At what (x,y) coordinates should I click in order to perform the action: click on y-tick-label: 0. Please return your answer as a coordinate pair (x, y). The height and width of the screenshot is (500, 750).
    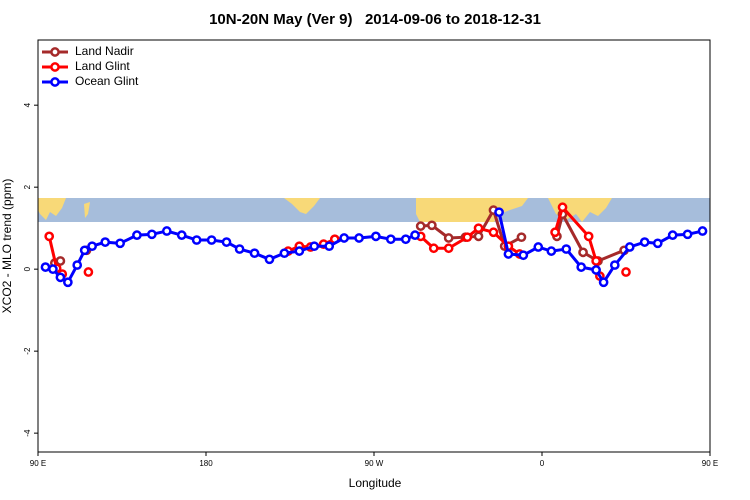
    Looking at the image, I should click on (27, 268).